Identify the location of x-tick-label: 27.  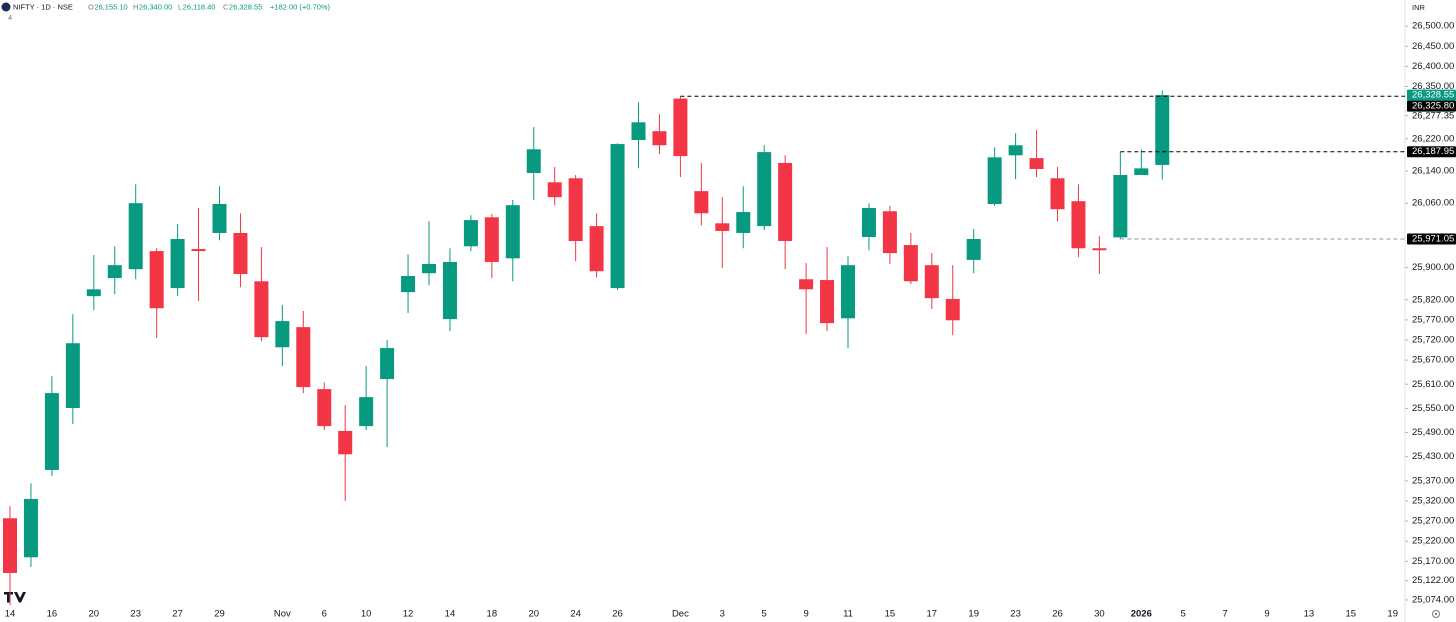
(177, 614).